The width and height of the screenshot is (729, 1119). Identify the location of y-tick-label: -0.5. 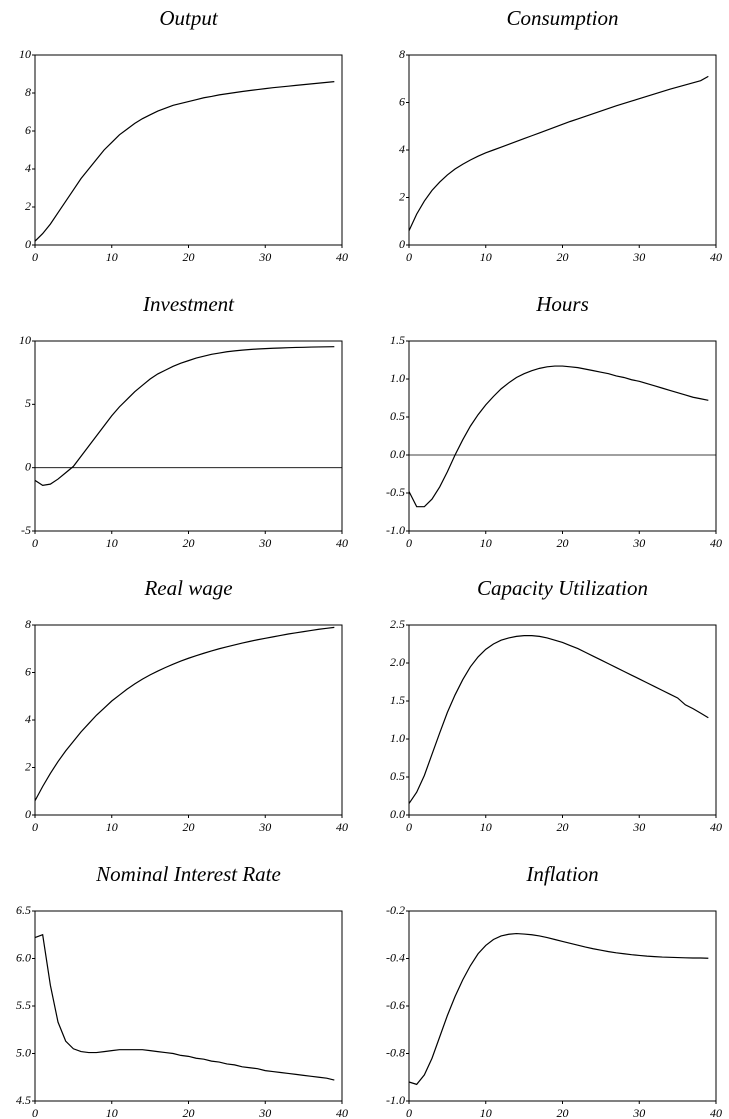
(395, 492).